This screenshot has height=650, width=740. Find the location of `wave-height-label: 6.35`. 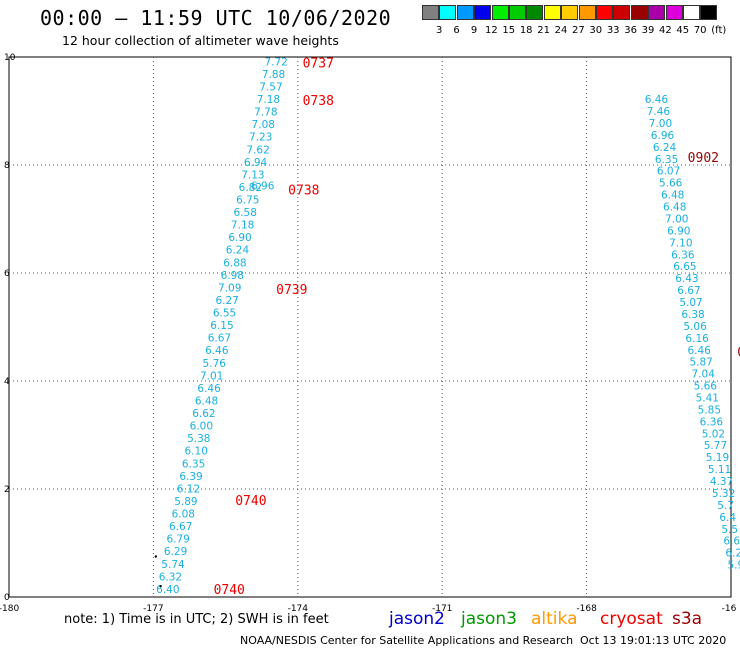

wave-height-label: 6.35 is located at coordinates (666, 160).